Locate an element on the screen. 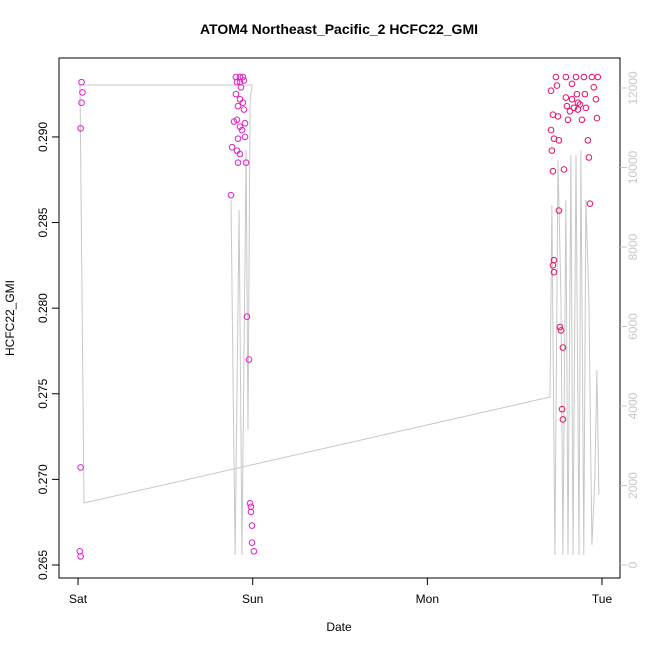 The image size is (650, 655). y-axis-title: HCFC22_GMI is located at coordinates (10, 318).